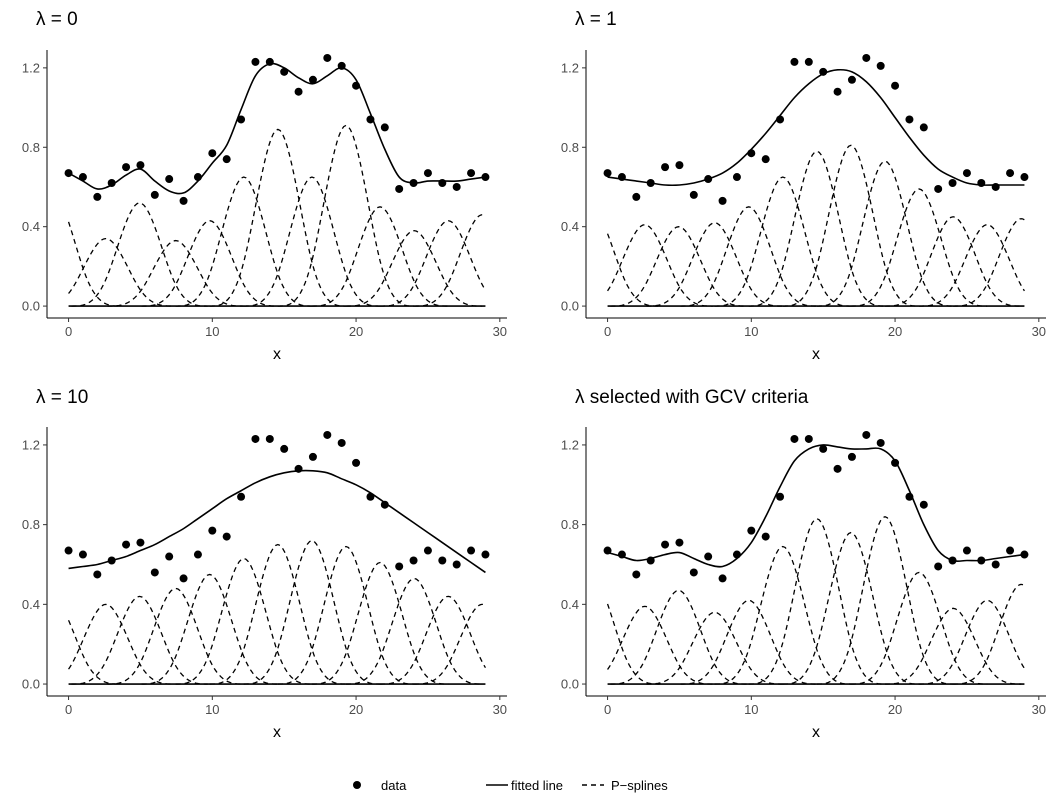 This screenshot has height=801, width=1051. Describe the element at coordinates (537, 785) in the screenshot. I see `legend-fitted-line-label: fitted line` at that location.